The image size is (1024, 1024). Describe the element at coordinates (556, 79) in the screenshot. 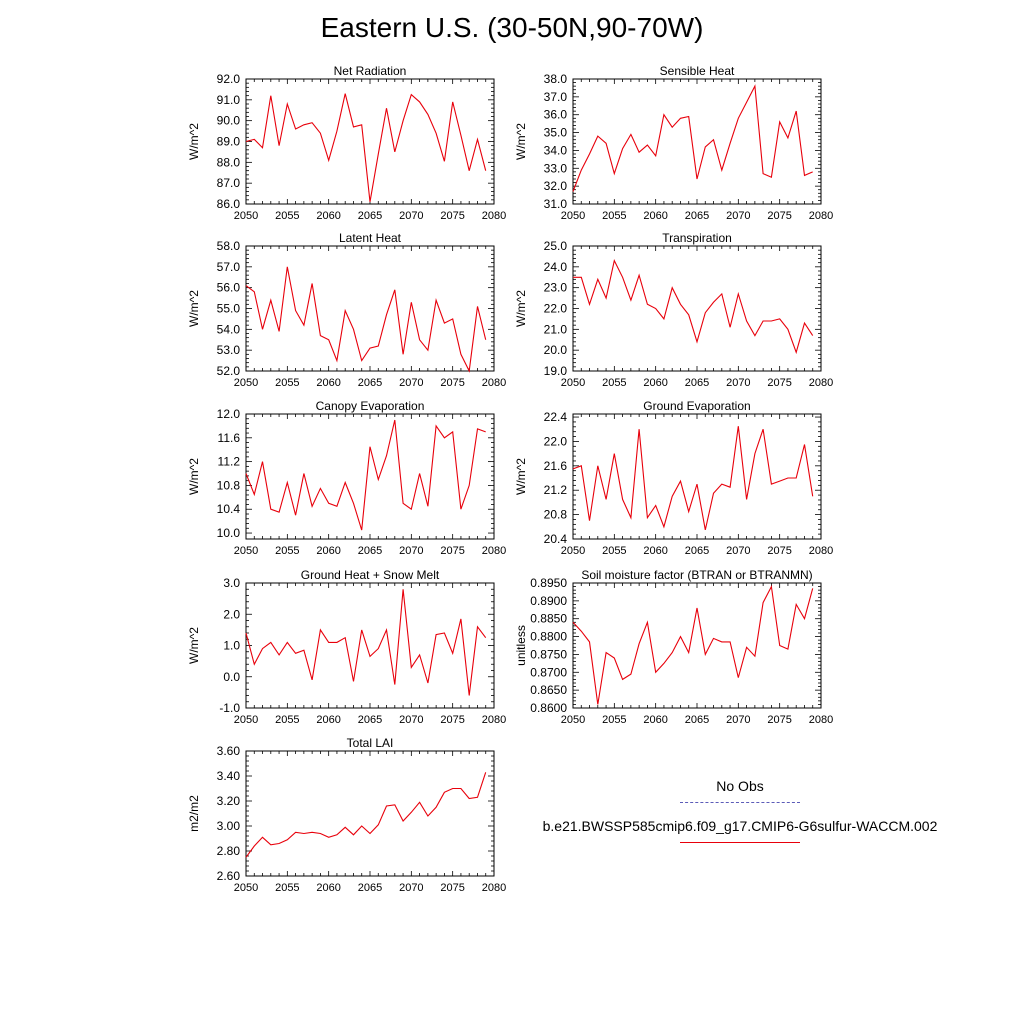

I see `y-tick-label: 38.0` at that location.